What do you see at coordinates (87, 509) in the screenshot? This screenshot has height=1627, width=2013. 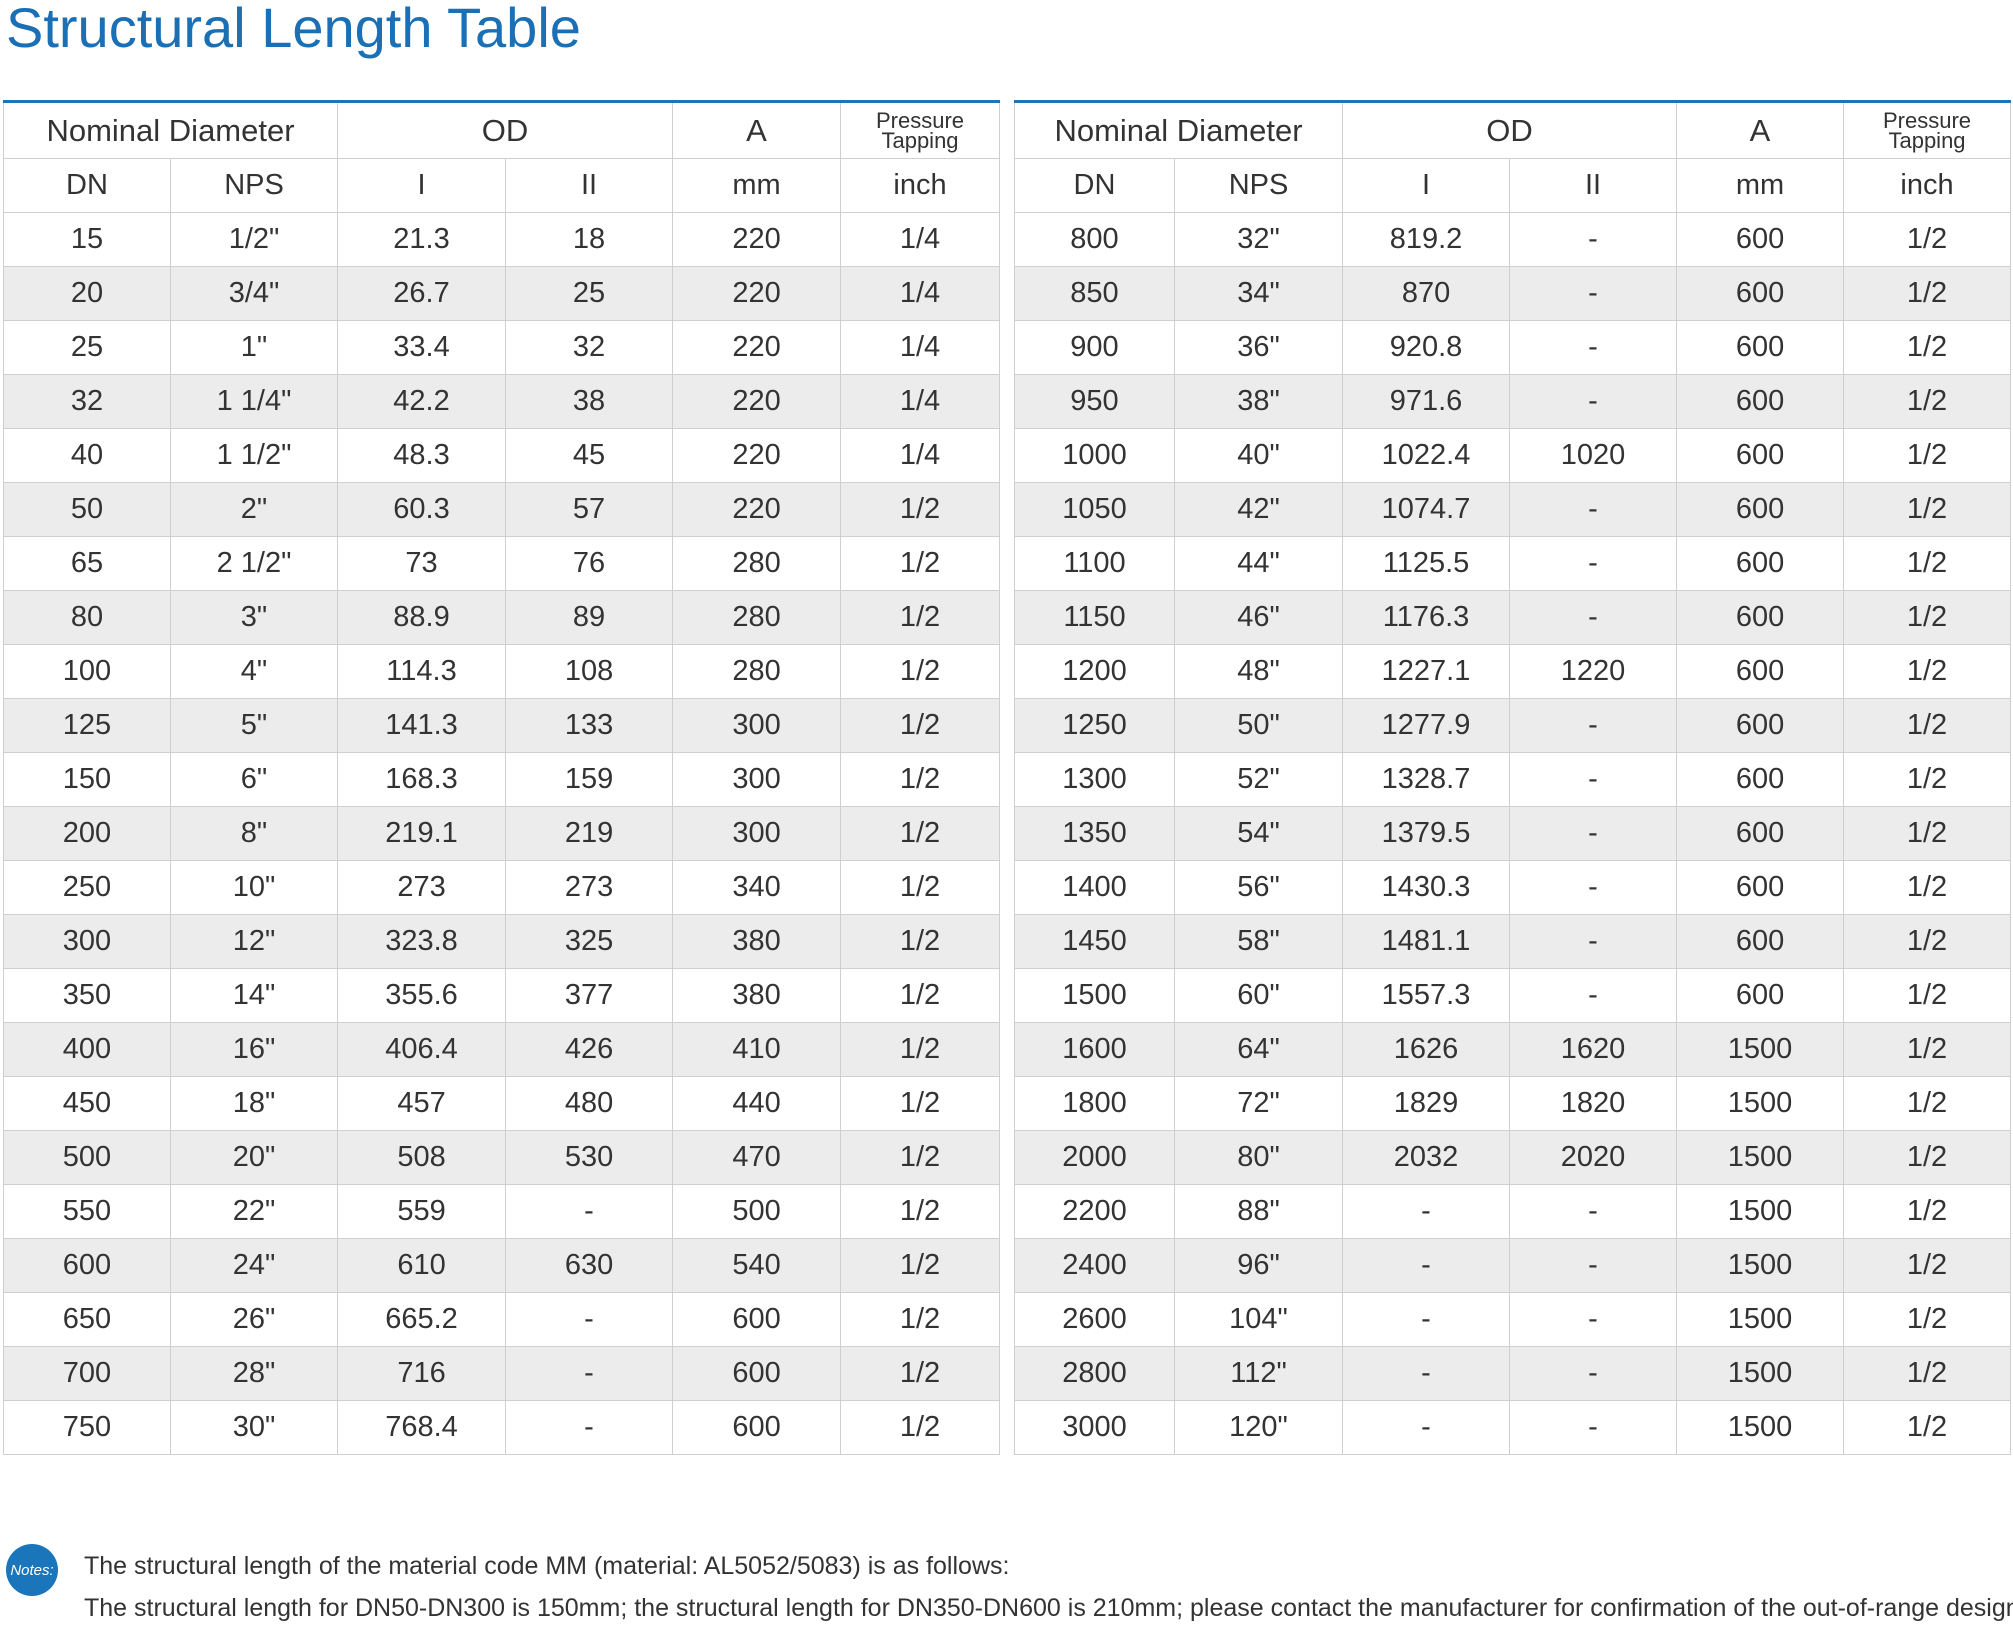 I see `cell: 50` at bounding box center [87, 509].